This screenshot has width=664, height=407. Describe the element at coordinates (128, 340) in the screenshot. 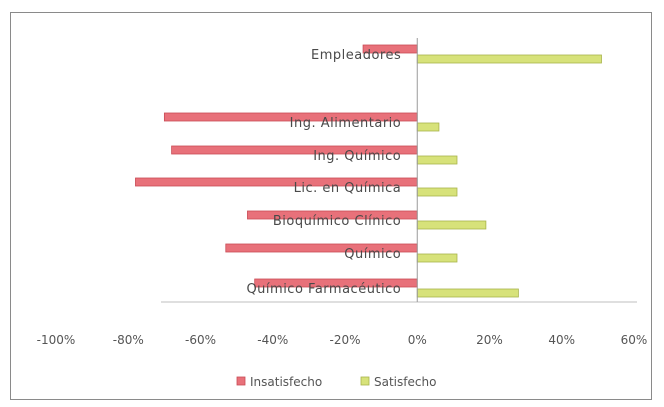

I see `x-tick-label: -80%` at that location.